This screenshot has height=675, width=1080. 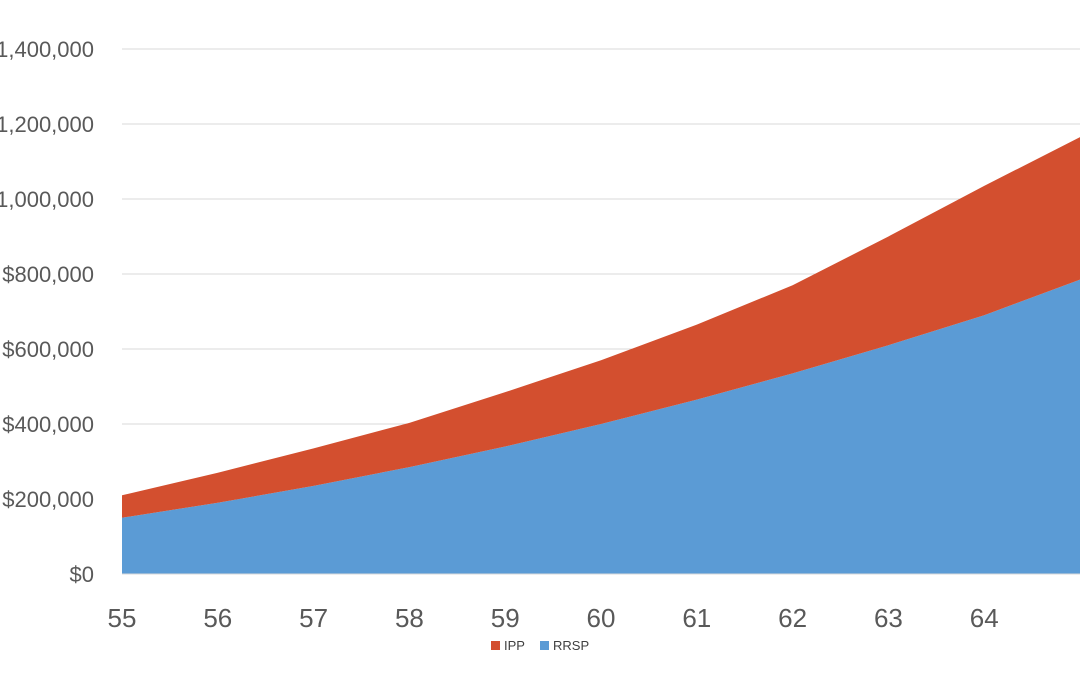 I want to click on x-tick-label: 61, so click(x=696, y=618).